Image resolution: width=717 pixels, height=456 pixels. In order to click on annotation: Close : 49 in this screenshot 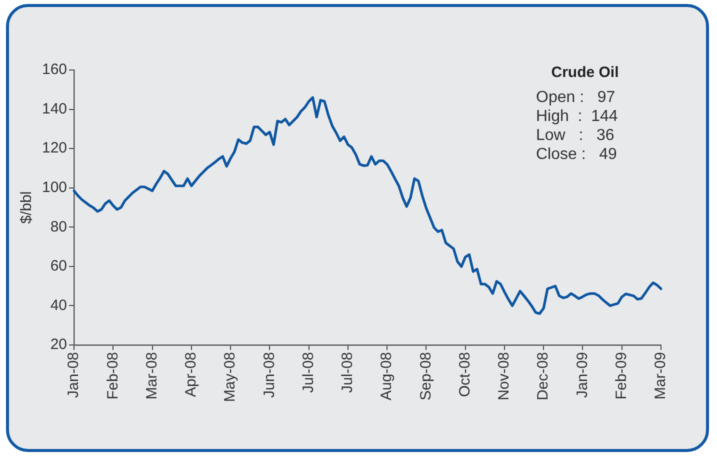, I will do `click(577, 154)`.